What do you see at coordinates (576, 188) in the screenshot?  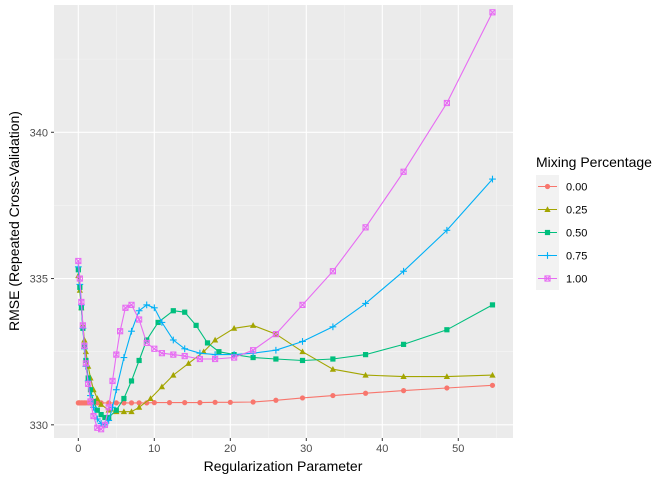 I see `legend-label: 0.00` at bounding box center [576, 188].